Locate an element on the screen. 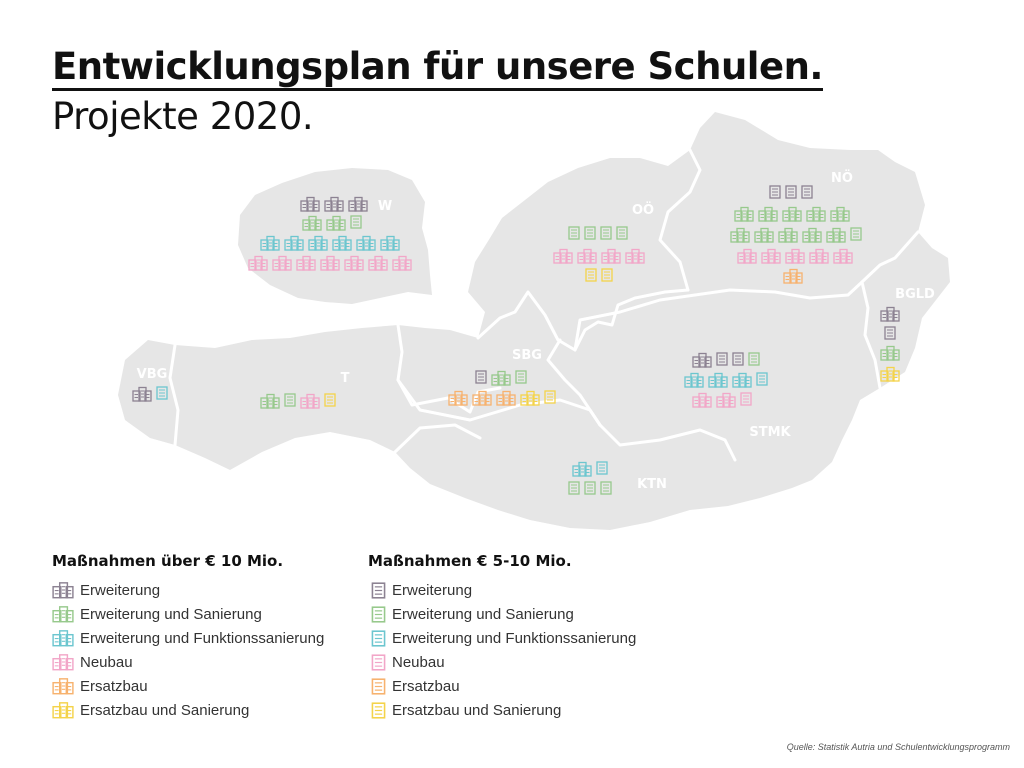 This screenshot has height=768, width=1024. legend-item: Ersatzbau und Sanierung is located at coordinates (502, 710).